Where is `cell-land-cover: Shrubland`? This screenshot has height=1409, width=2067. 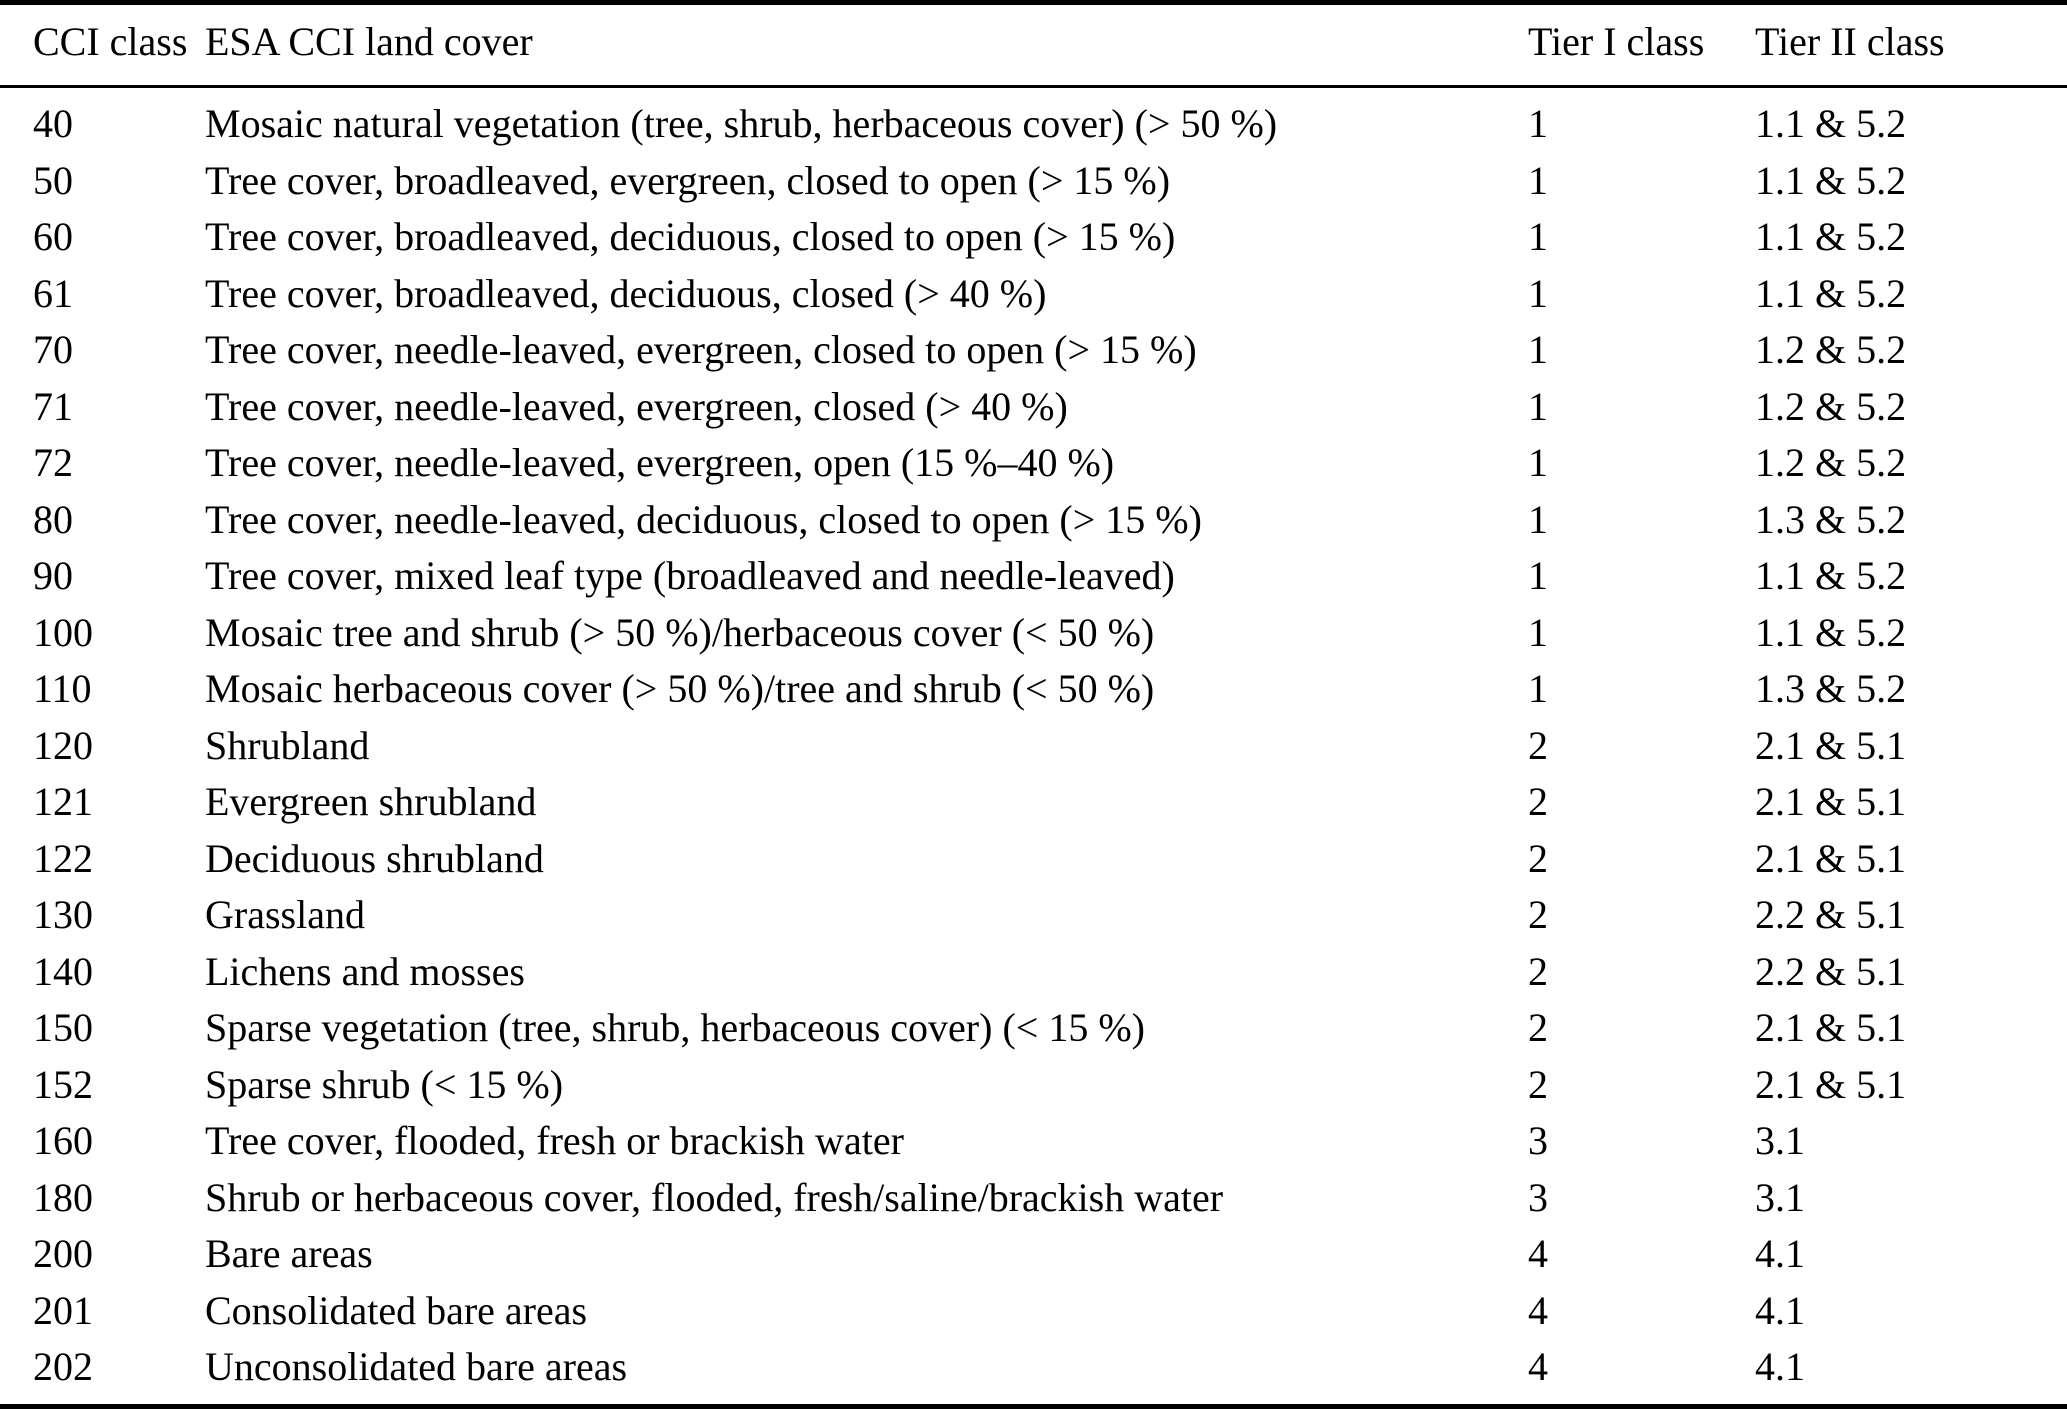 cell-land-cover: Shrubland is located at coordinates (287, 745).